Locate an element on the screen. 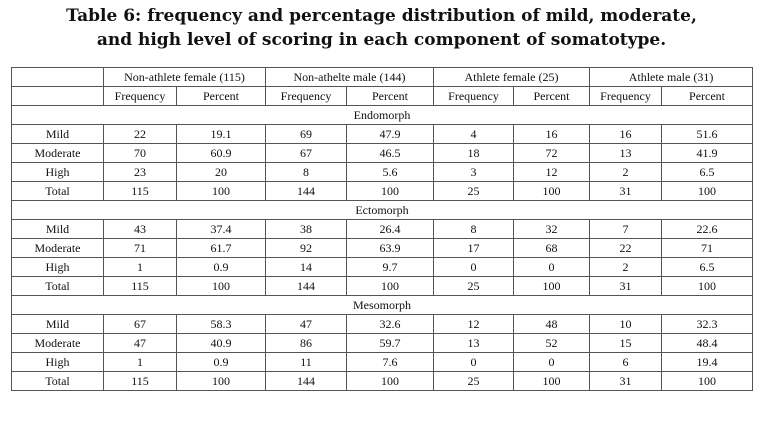 The width and height of the screenshot is (763, 431). table-cell: 40.9 is located at coordinates (221, 343).